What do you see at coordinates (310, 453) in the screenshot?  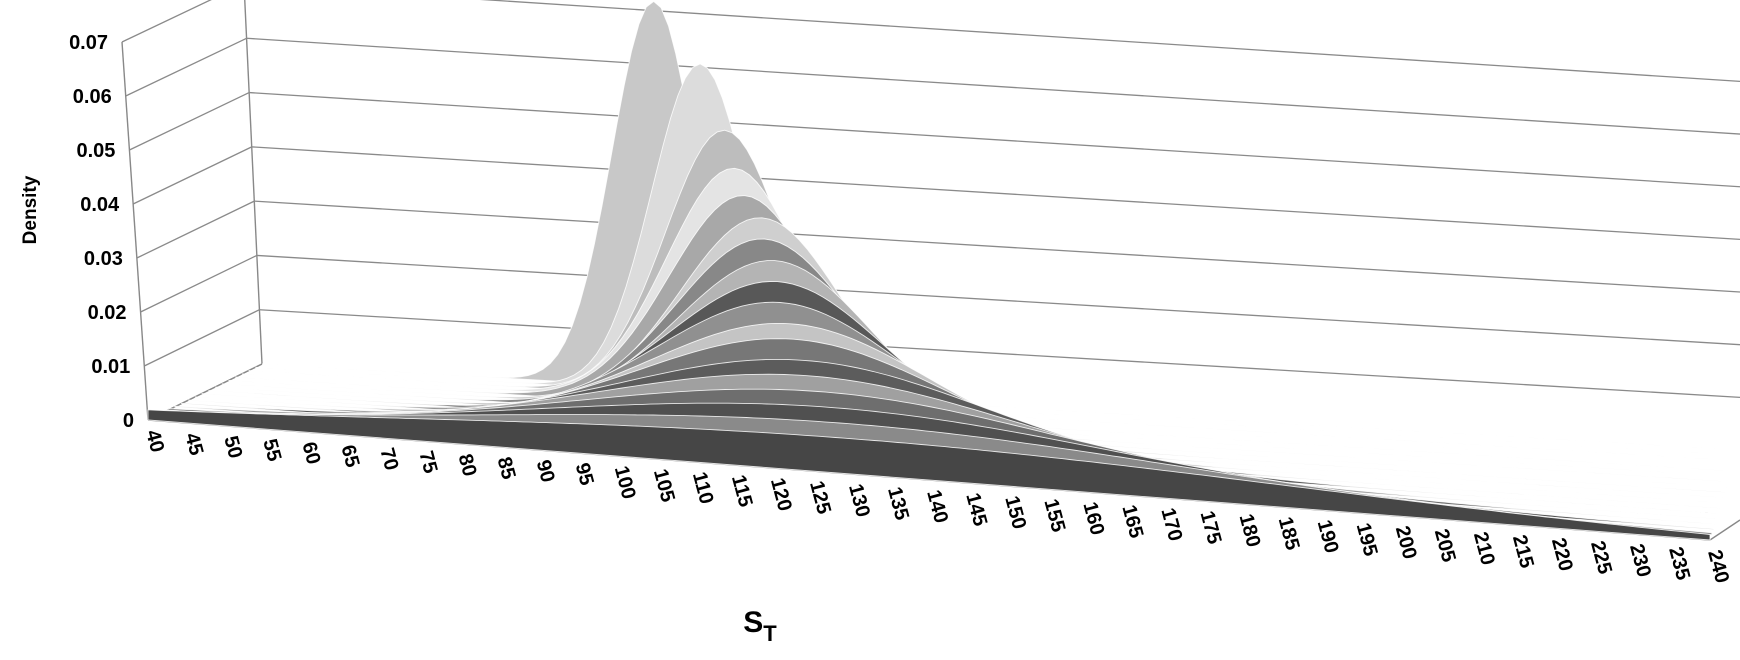 I see `x-tick-label: 60` at bounding box center [310, 453].